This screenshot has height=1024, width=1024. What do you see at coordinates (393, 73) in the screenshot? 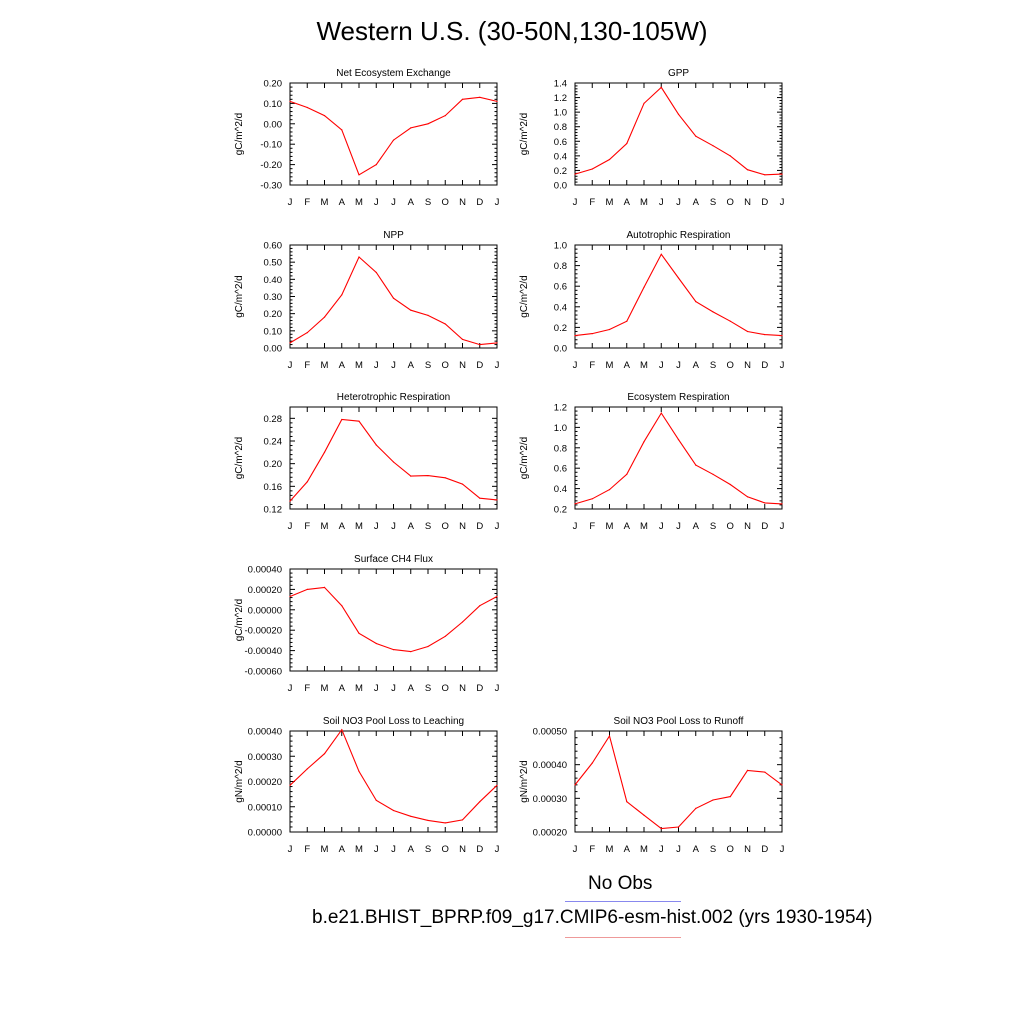
I see `panel-title: Net Ecosystem Exchange` at bounding box center [393, 73].